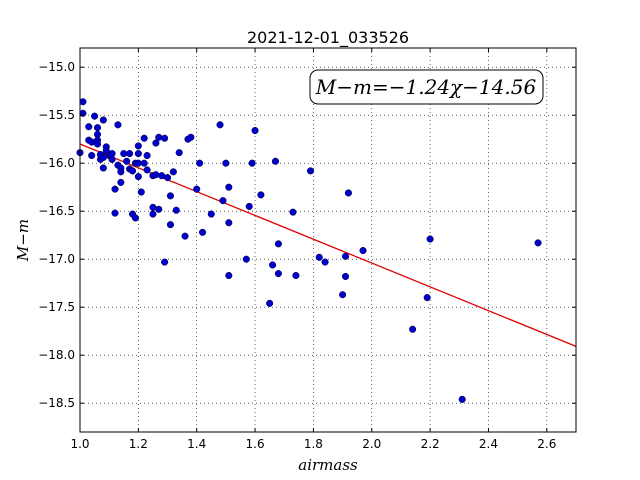 This screenshot has width=640, height=480. Describe the element at coordinates (196, 444) in the screenshot. I see `x-tick-label: 1.4` at that location.